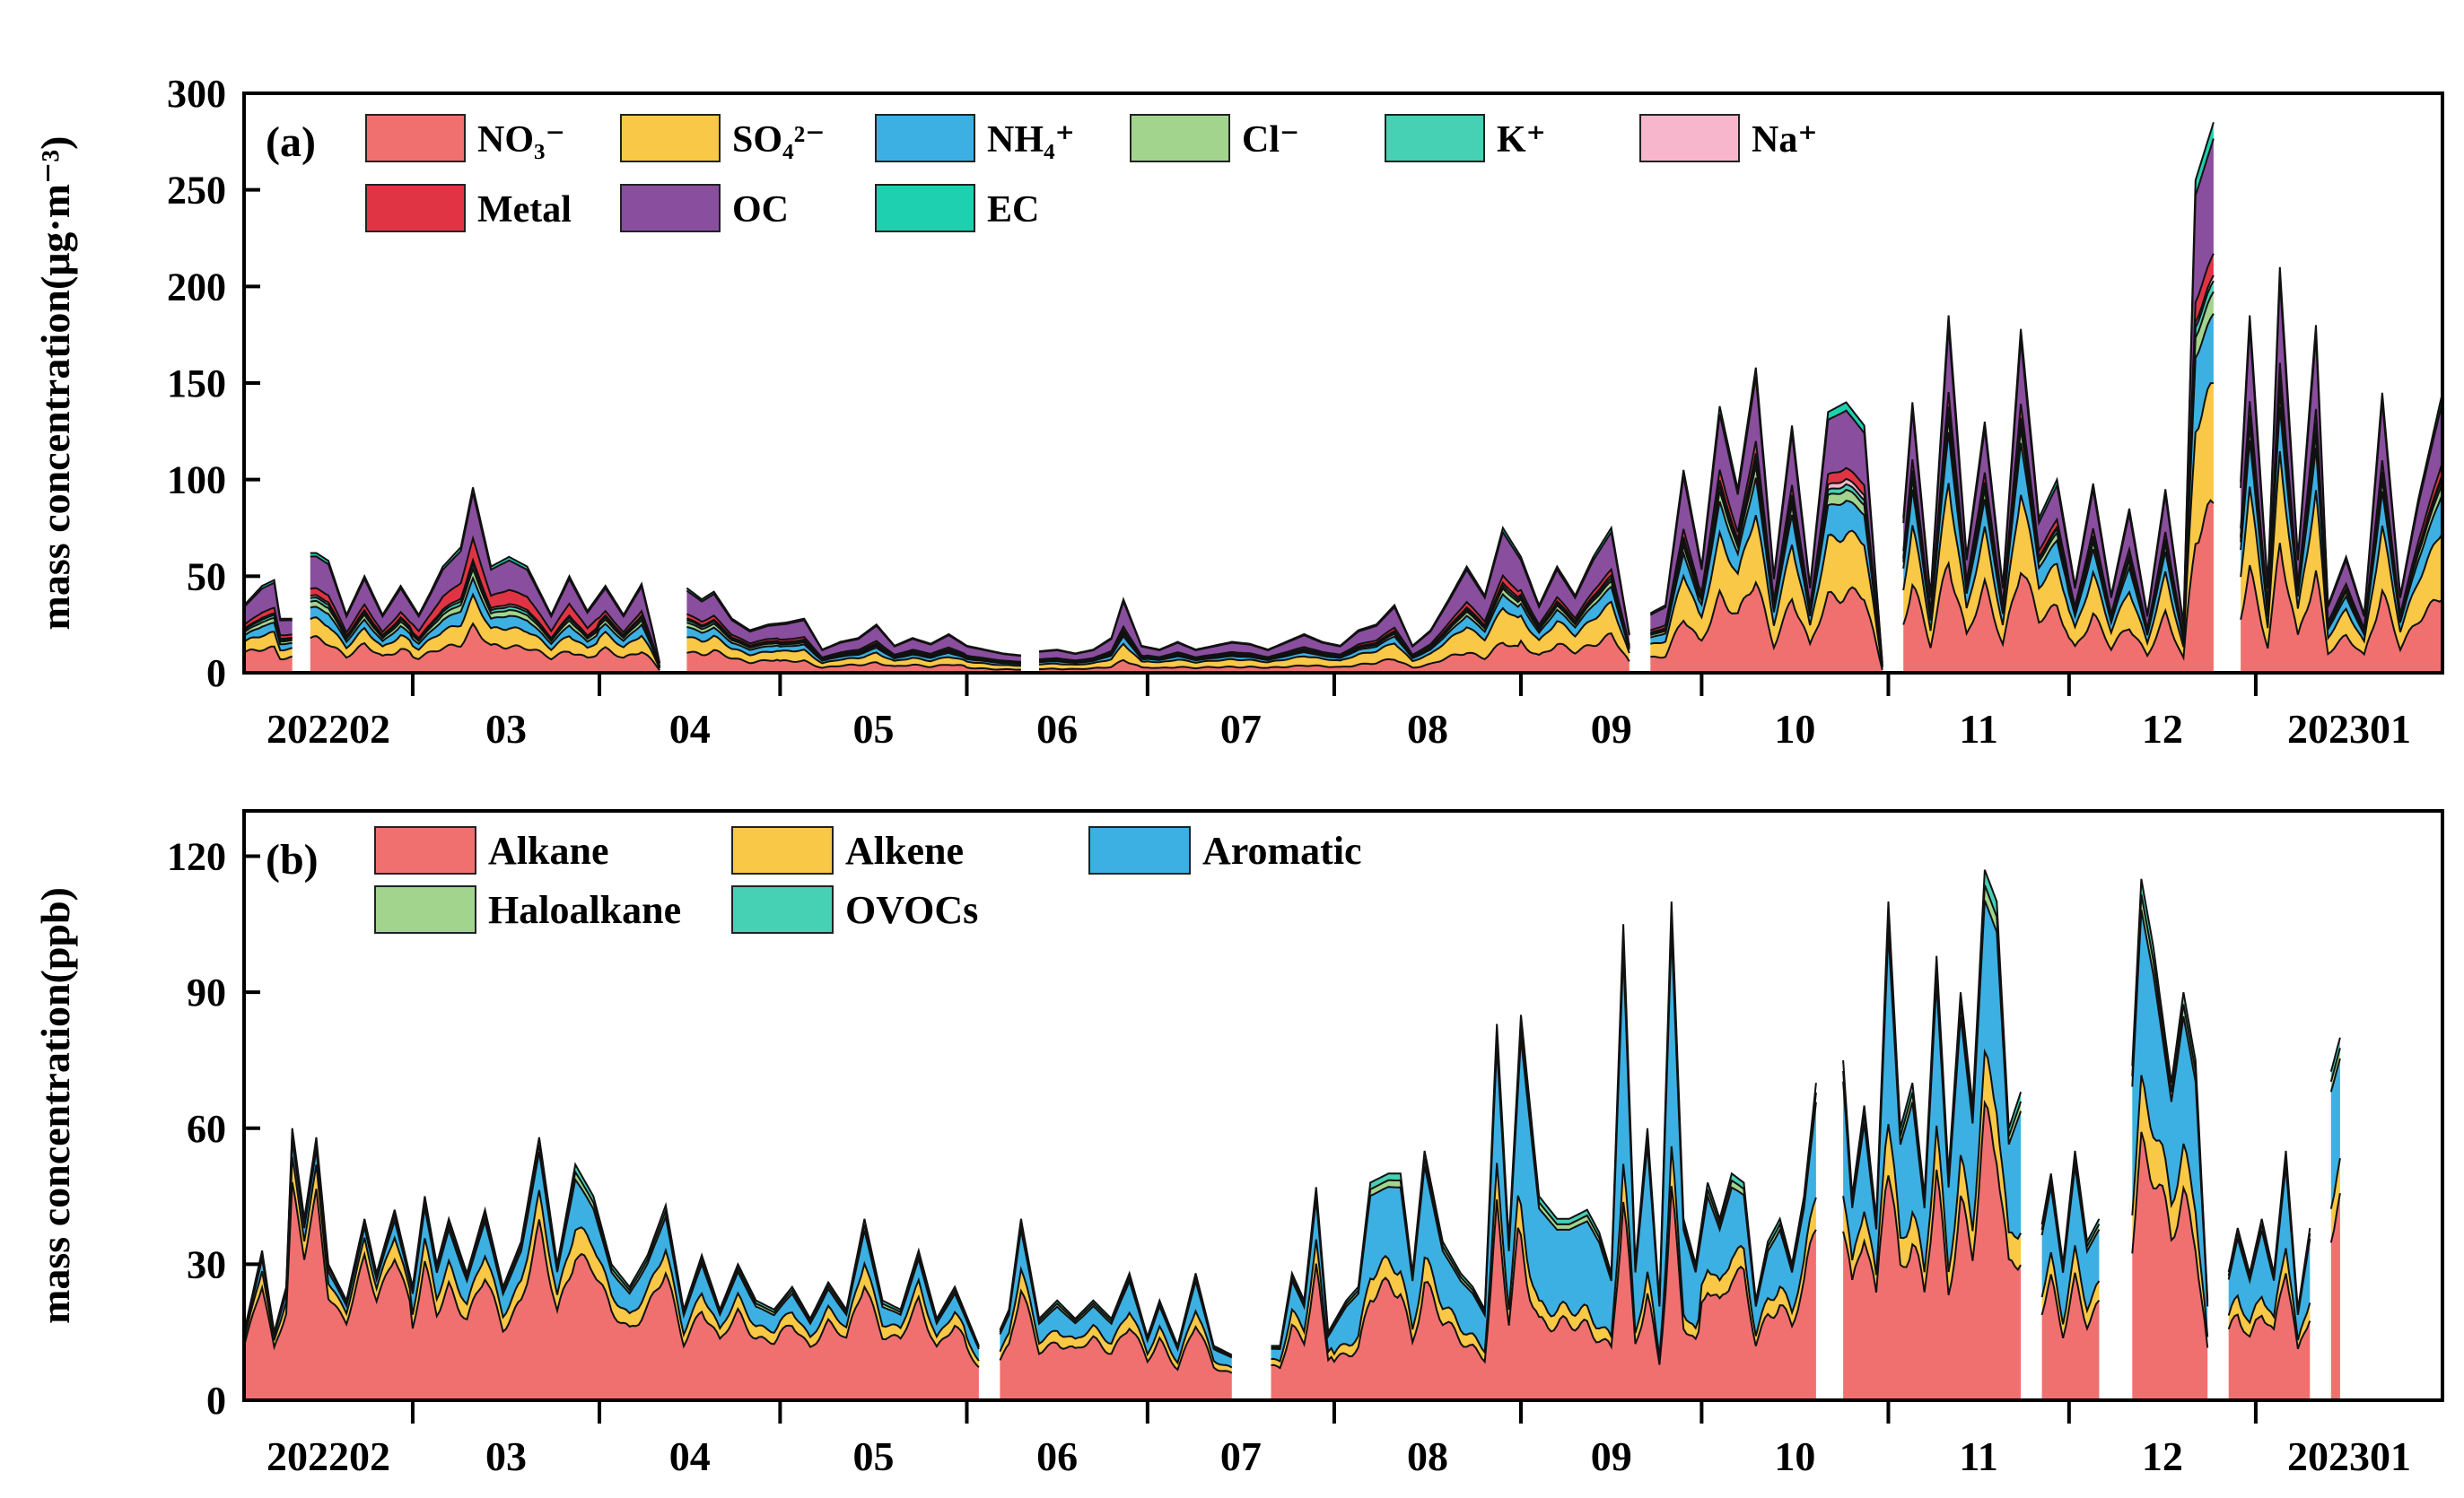  Describe the element at coordinates (196, 383) in the screenshot. I see `y-tick-label: 150` at that location.